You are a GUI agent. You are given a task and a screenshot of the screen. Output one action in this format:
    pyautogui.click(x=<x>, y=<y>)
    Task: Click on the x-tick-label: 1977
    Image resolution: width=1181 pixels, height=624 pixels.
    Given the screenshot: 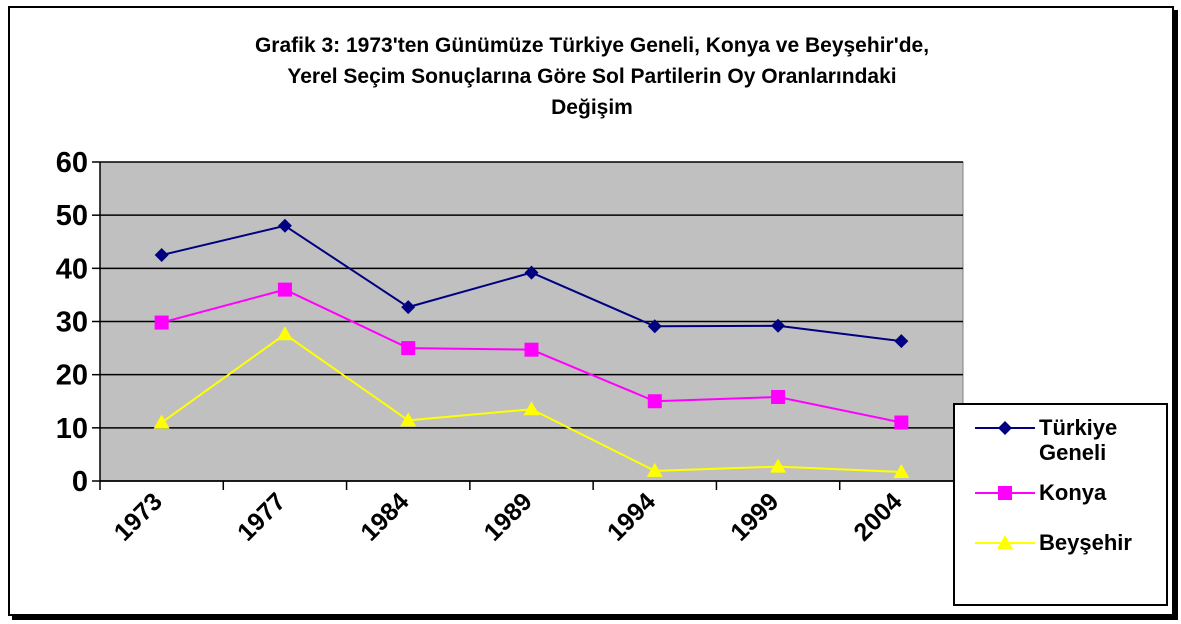 What is the action you would take?
    pyautogui.click(x=261, y=516)
    